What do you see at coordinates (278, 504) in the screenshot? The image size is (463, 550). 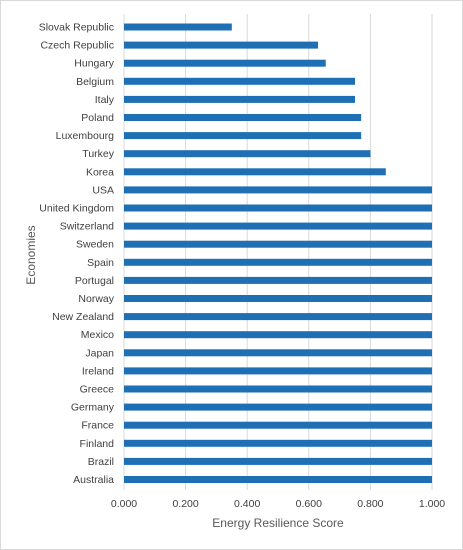 I see `x-tick-labels: 0.000 0.200 0.400 0.600 0.800 1.000` at bounding box center [278, 504].